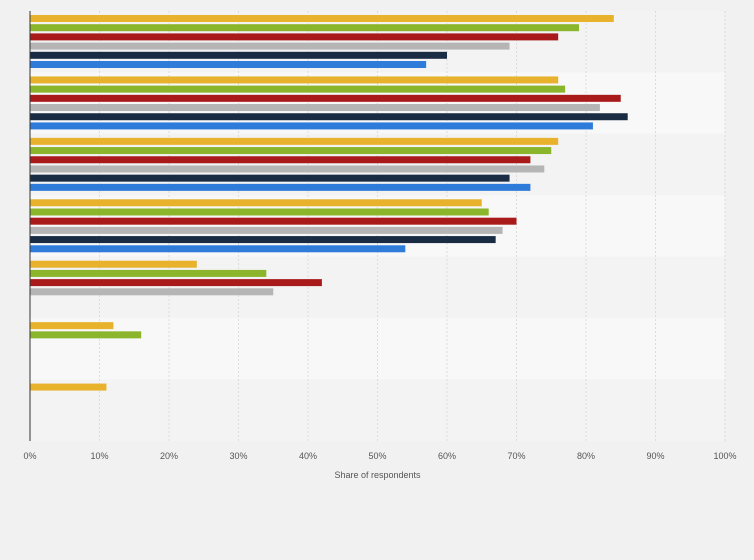  What do you see at coordinates (29, 456) in the screenshot?
I see `x-tick-label: 0%` at bounding box center [29, 456].